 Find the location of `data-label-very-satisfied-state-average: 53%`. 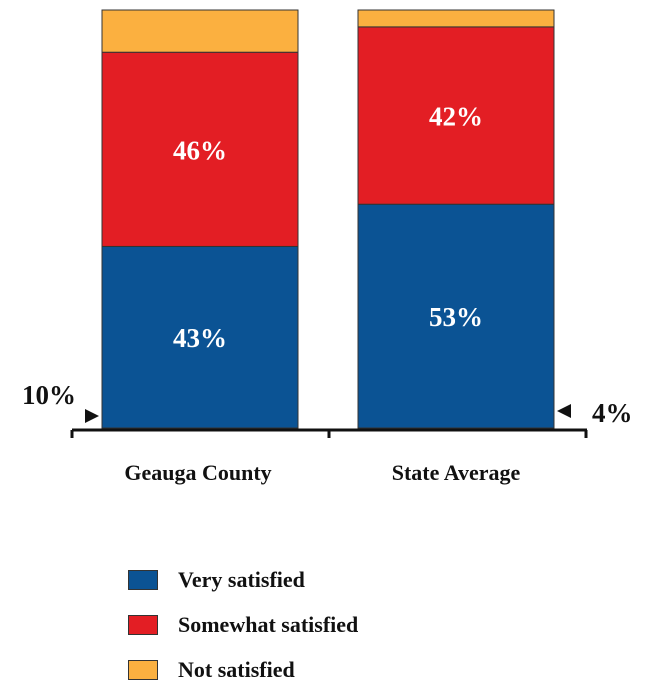

data-label-very-satisfied-state-average: 53% is located at coordinates (456, 317).